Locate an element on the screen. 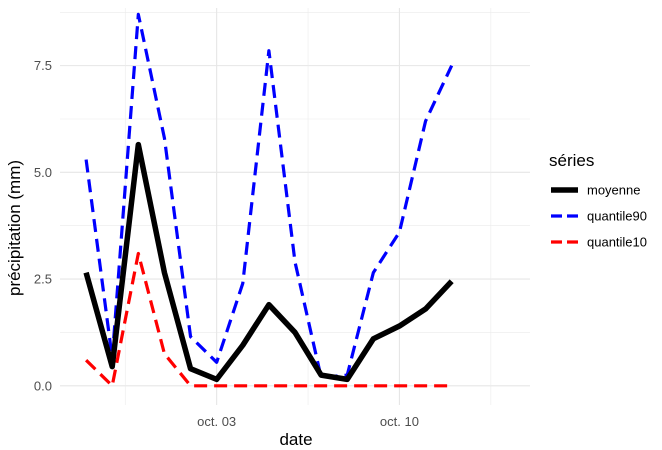  y-tick-label: 0.0 is located at coordinates (43, 385).